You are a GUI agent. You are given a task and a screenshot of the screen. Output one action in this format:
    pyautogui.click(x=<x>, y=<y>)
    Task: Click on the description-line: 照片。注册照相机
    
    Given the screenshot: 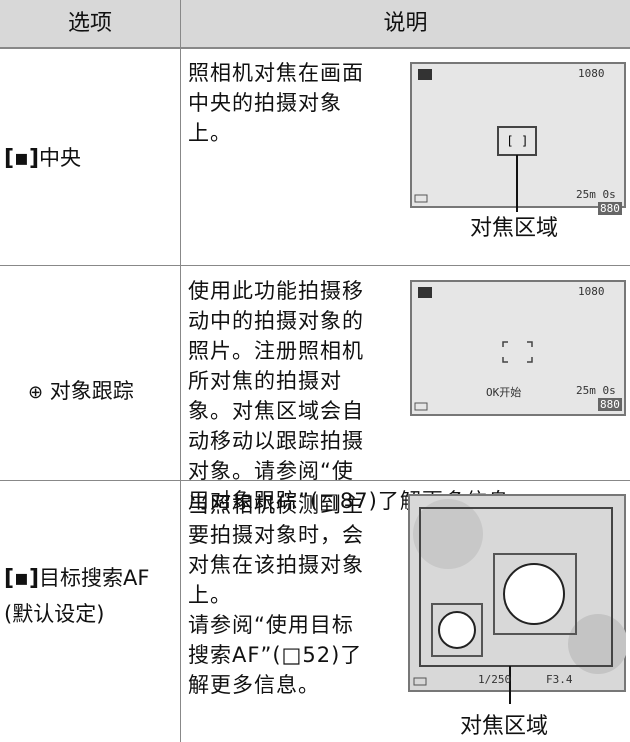 What is the action you would take?
    pyautogui.click(x=276, y=351)
    